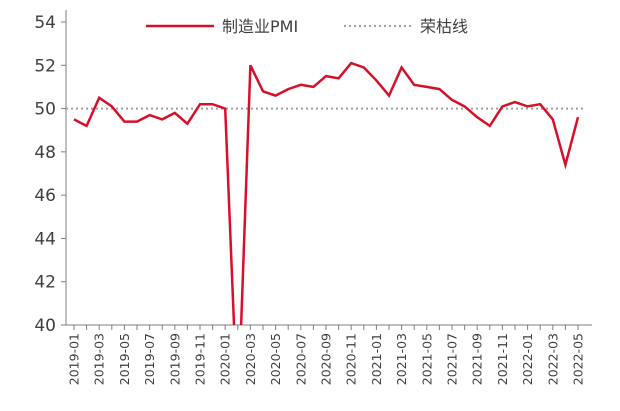 The image size is (620, 411). What do you see at coordinates (200, 359) in the screenshot?
I see `x-tick-label: 2019-11` at bounding box center [200, 359].